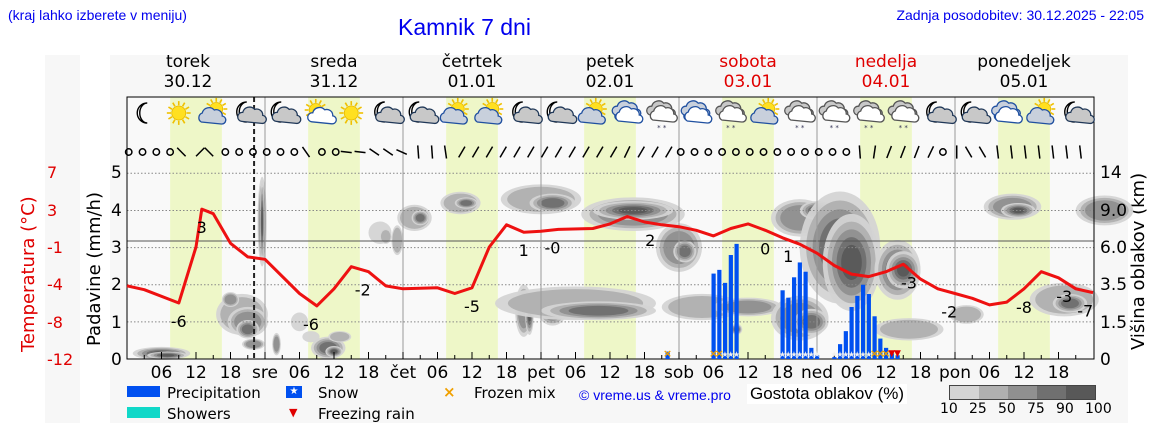 Image resolution: width=1152 pixels, height=443 pixels. What do you see at coordinates (886, 72) in the screenshot?
I see `day-header-nedelja: nedelja 04.01` at bounding box center [886, 72].